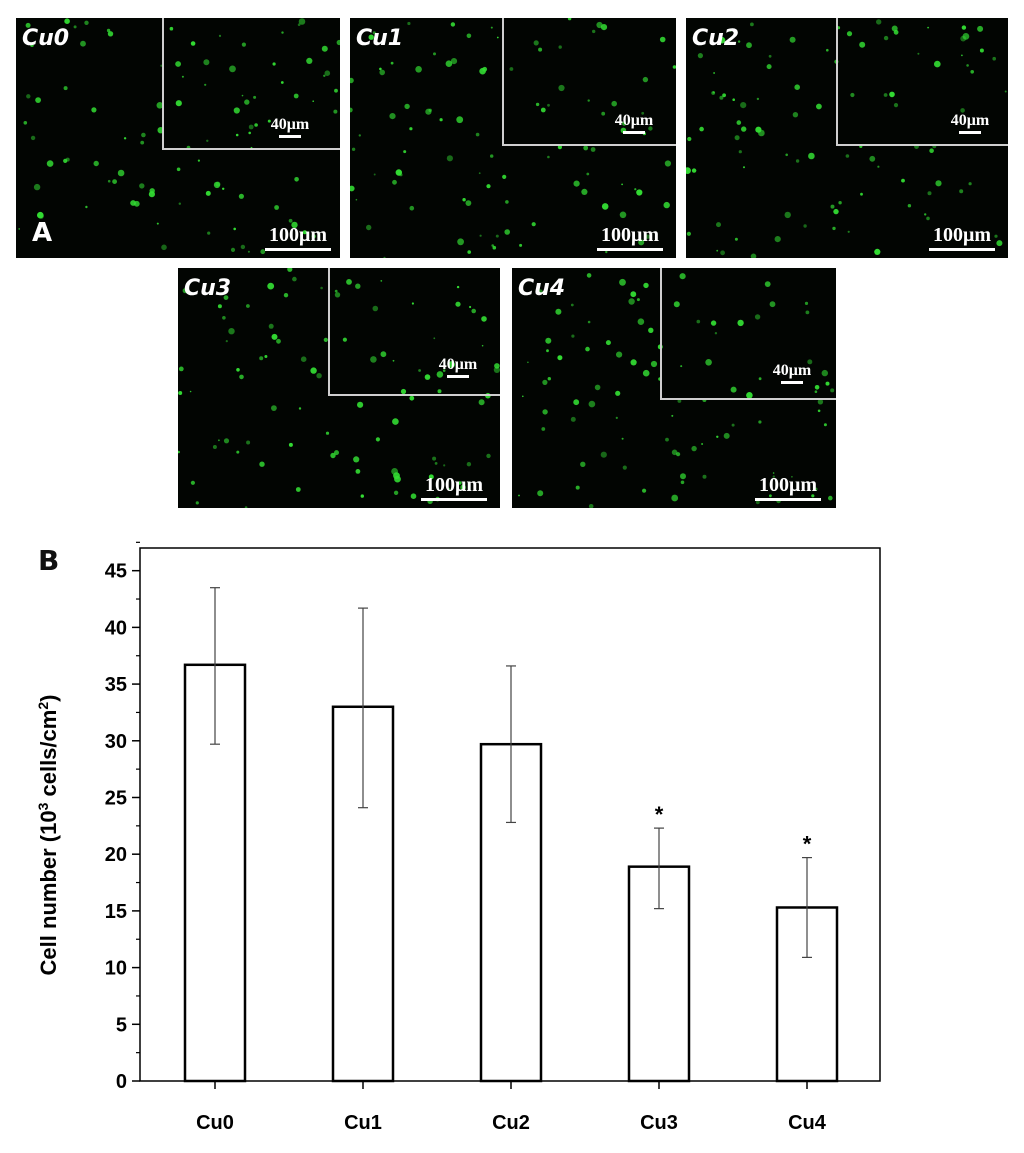 The width and height of the screenshot is (1024, 1153). I want to click on inset-frame: 40μm, so click(748, 334).